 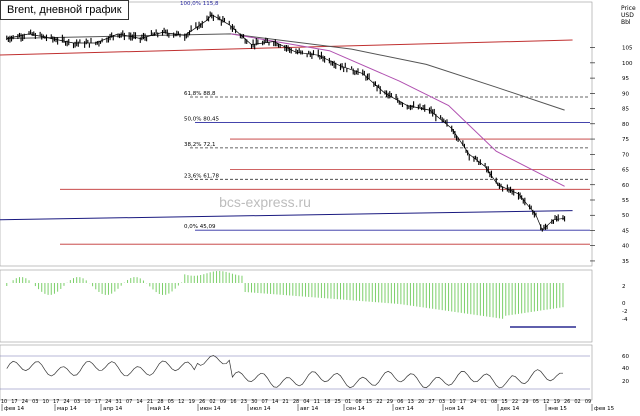 I want to click on fib-label: 23,6% 61,78, so click(x=201, y=176).